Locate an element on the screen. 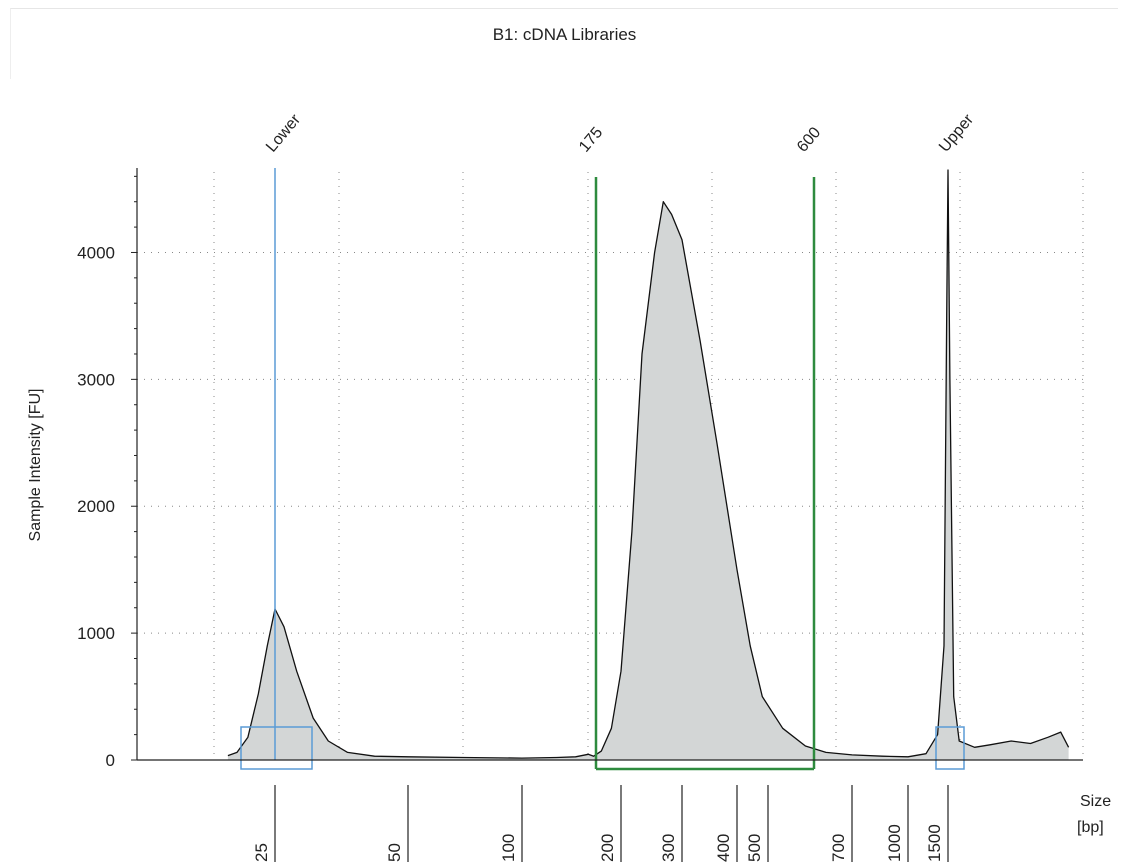 The width and height of the screenshot is (1127, 865). marker-label: Upper is located at coordinates (956, 133).